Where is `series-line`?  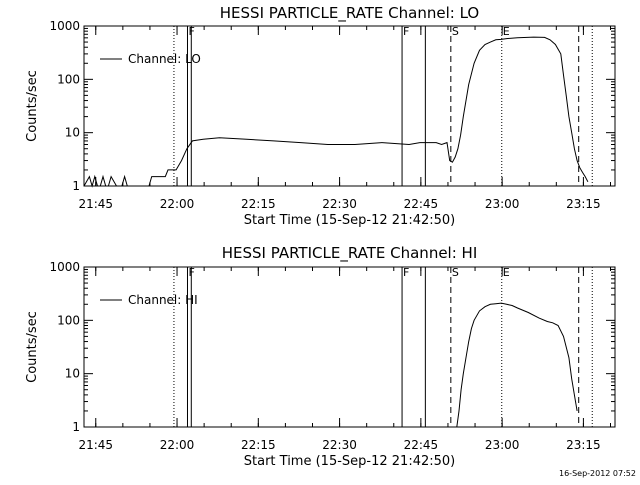
series-line is located at coordinates (517, 365).